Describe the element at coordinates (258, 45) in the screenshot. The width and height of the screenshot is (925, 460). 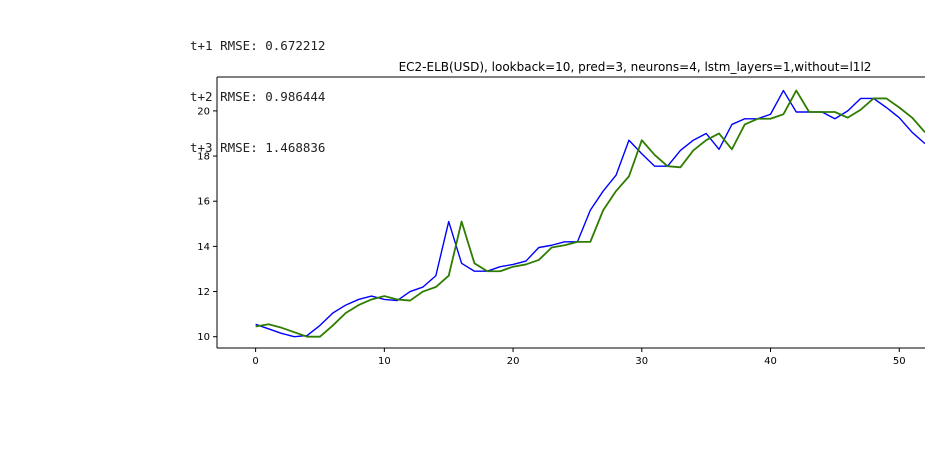
I see `console-line-t1-rmse: t+1 RMSE: 0.672212` at that location.